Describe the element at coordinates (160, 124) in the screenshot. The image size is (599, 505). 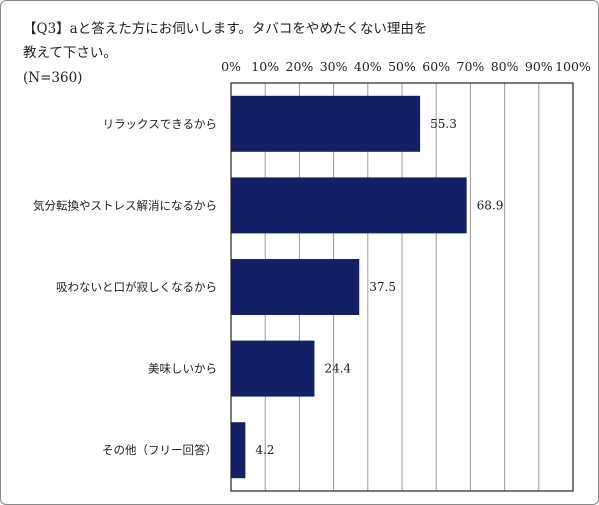
I see `category-label: リラックスできるから` at that location.